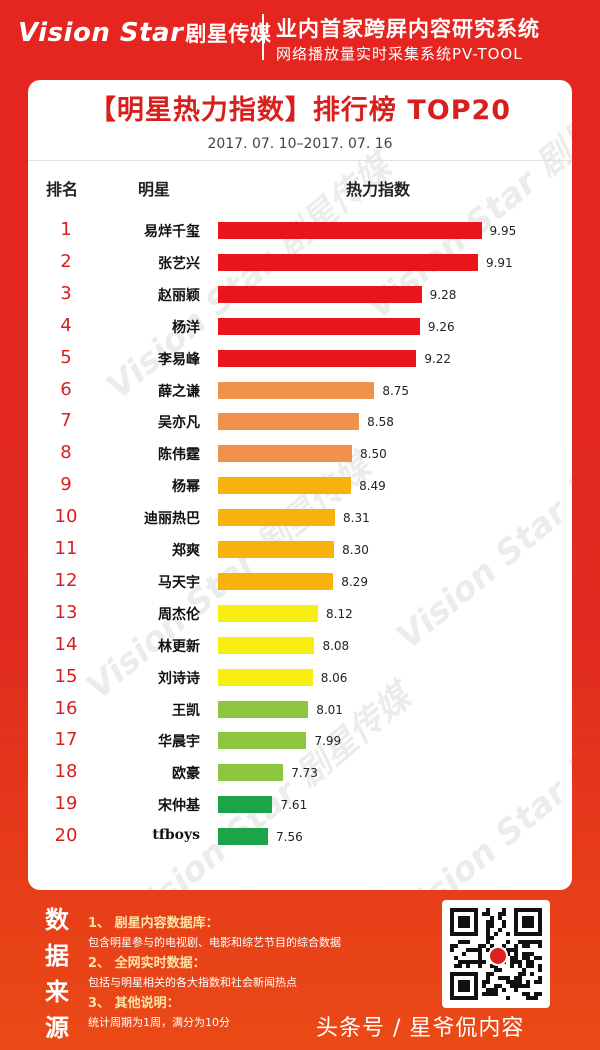  What do you see at coordinates (441, 326) in the screenshot?
I see `value-label: 9.26` at bounding box center [441, 326].